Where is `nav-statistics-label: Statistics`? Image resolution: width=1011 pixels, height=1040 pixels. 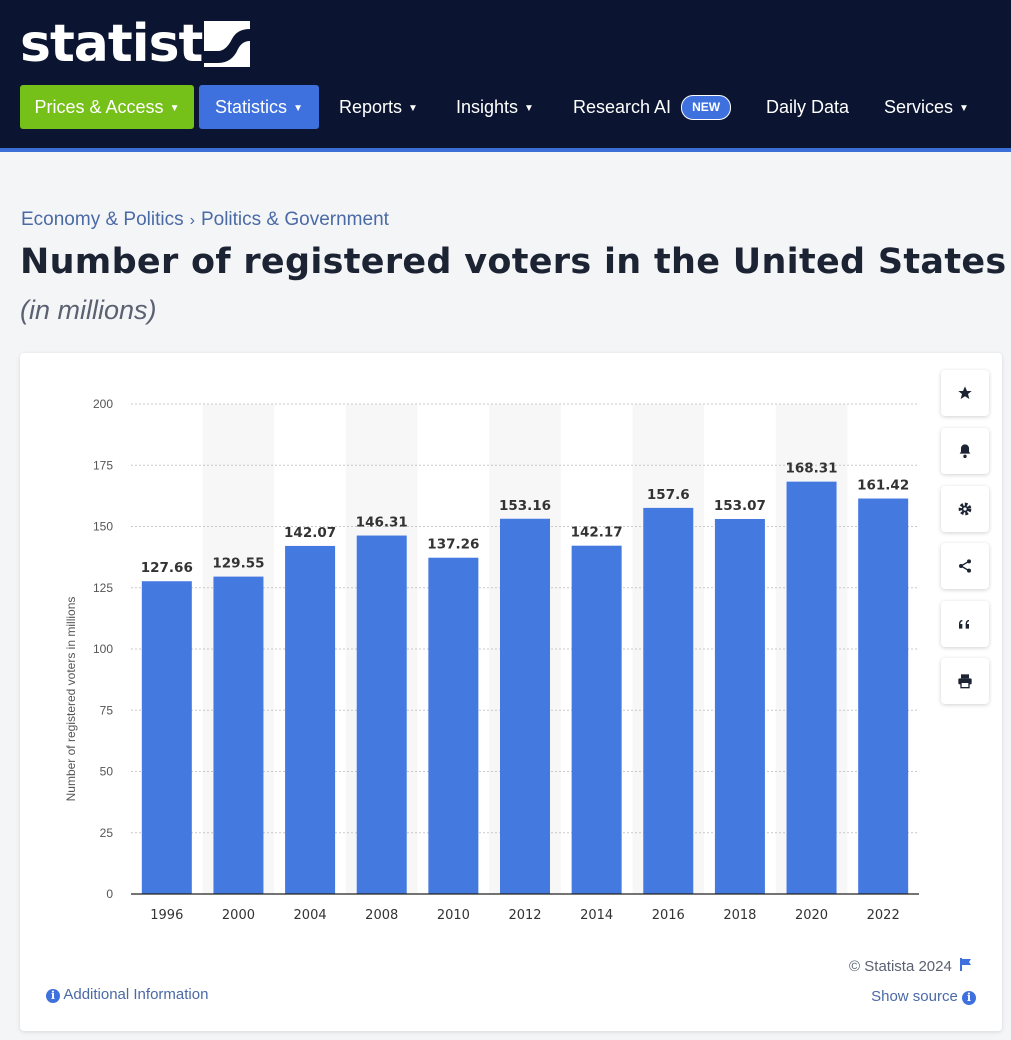
nav-statistics-label: Statistics is located at coordinates (251, 107).